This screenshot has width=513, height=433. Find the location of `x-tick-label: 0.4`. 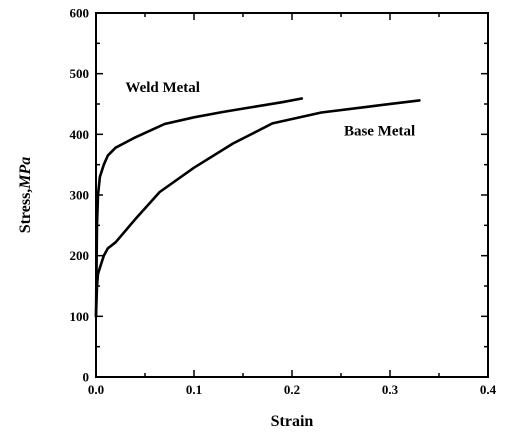

x-tick-label: 0.4 is located at coordinates (488, 389).